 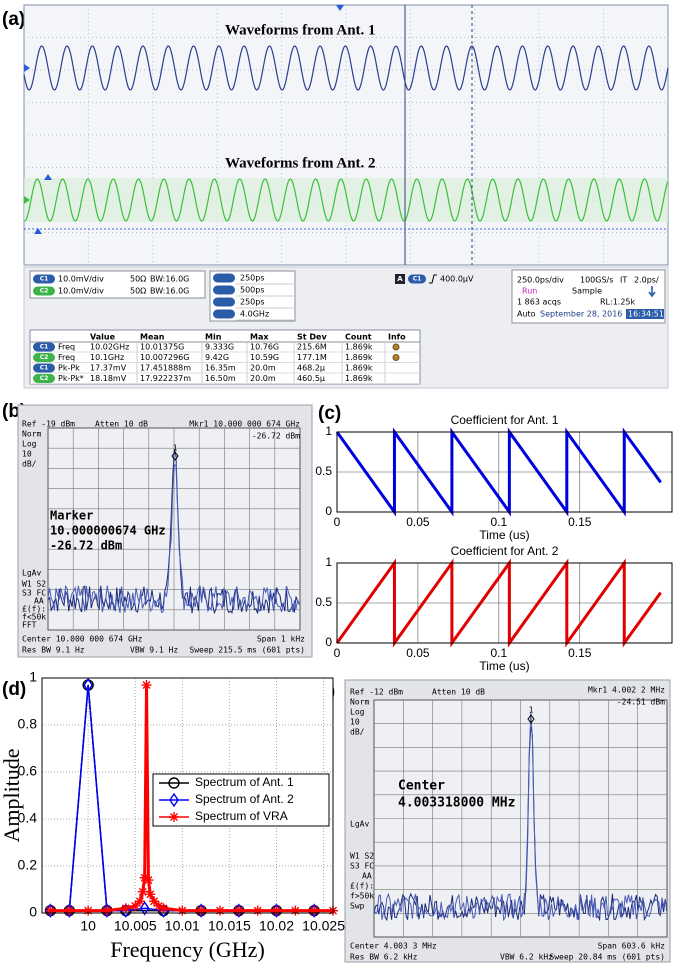 I want to click on table-header: St Dev, so click(x=312, y=337).